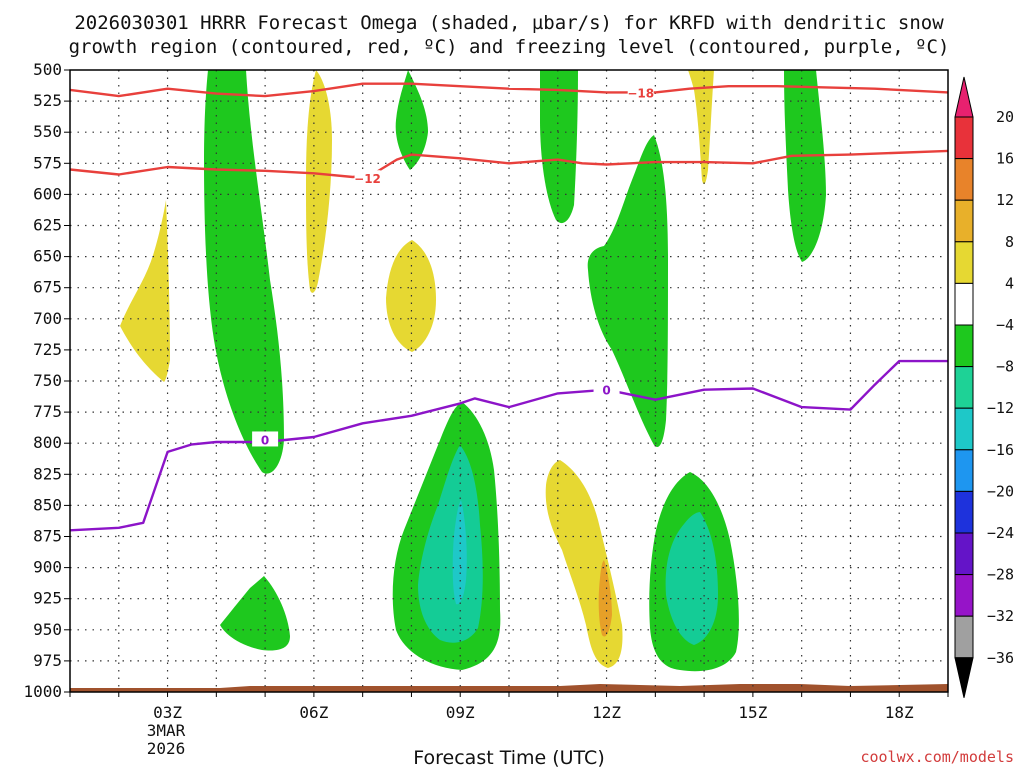 Image resolution: width=1024 pixels, height=768 pixels. I want to click on colorbar-bottom-triangle, so click(964, 677).